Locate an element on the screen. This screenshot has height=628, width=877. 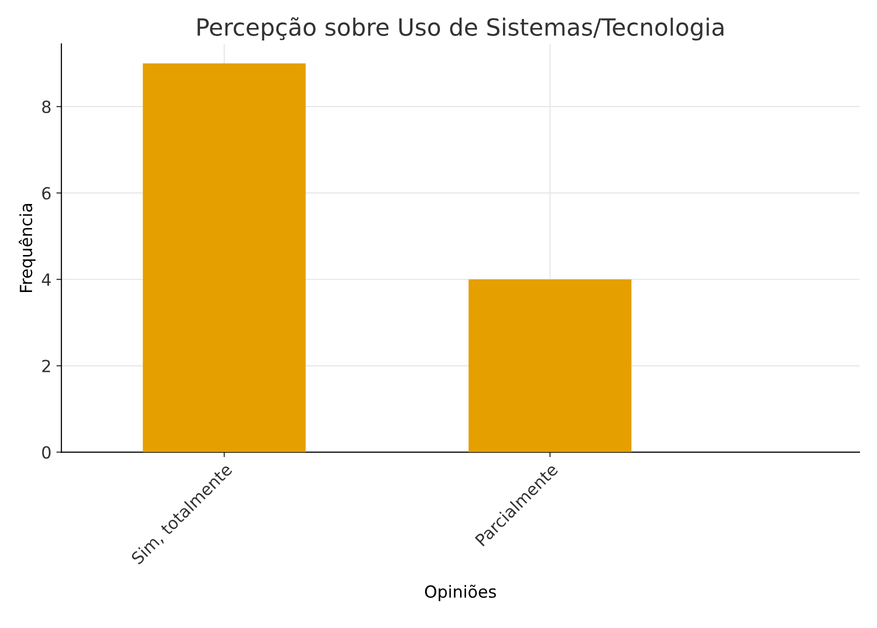
y-tick-label: 0 is located at coordinates (46, 452).